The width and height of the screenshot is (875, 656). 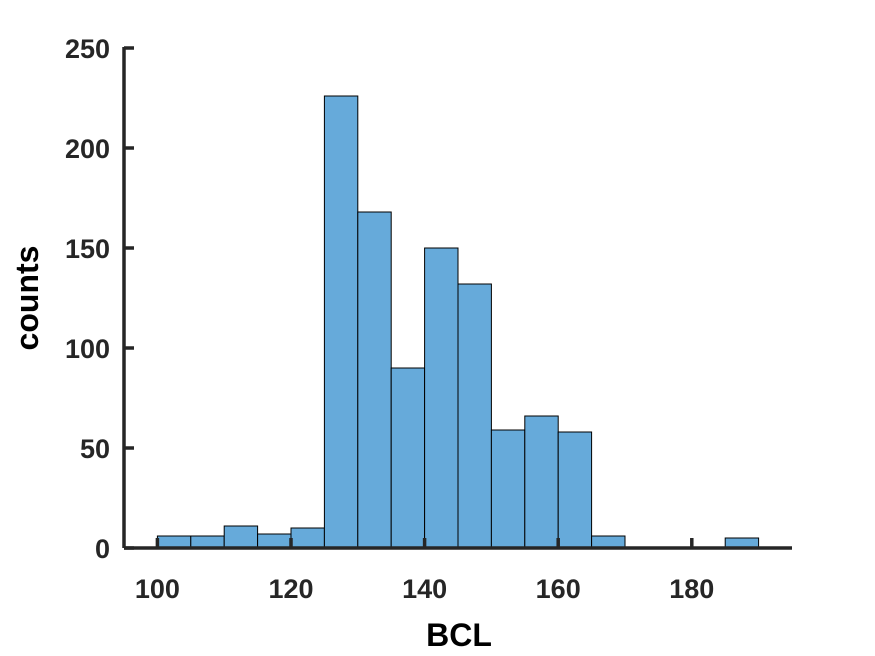 What do you see at coordinates (87, 249) in the screenshot?
I see `y-tick-label-150: 150` at bounding box center [87, 249].